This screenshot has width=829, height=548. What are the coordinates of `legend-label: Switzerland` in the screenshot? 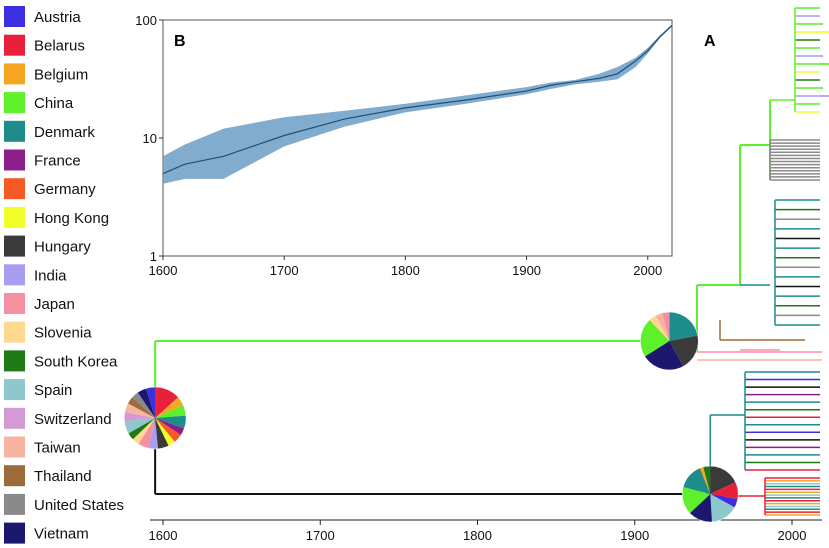 It's located at (73, 419).